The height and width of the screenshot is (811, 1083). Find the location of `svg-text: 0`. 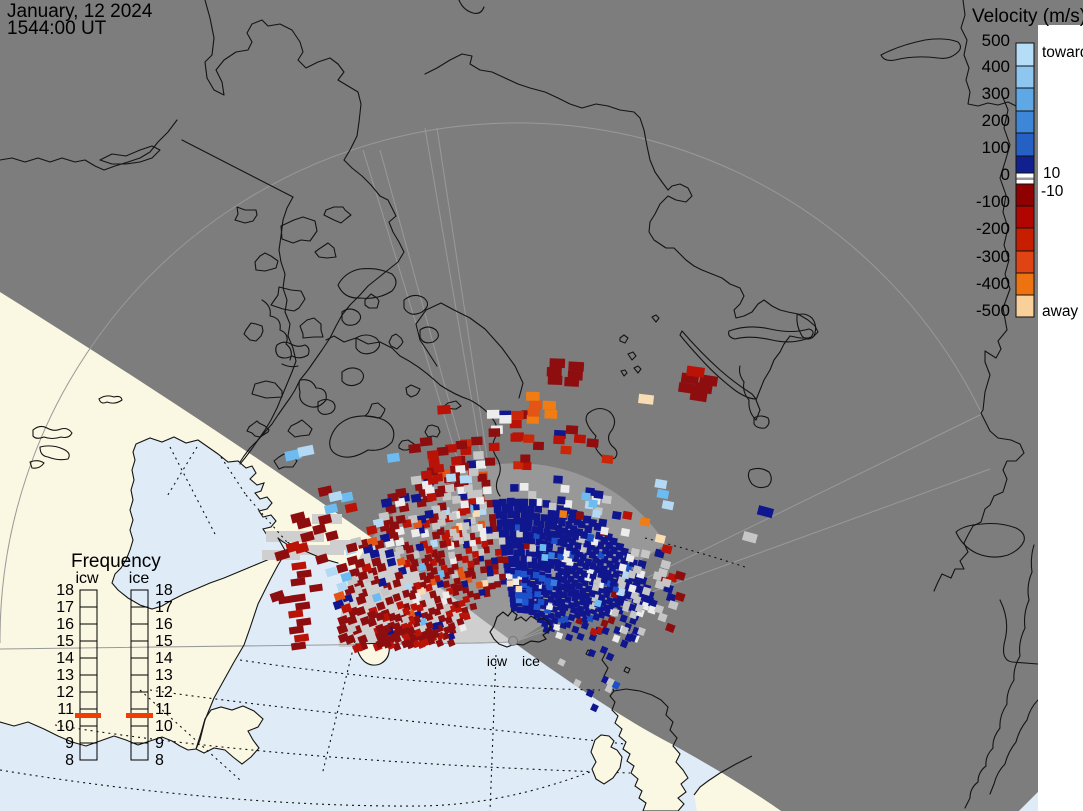

svg-text: 0 is located at coordinates (1005, 174).